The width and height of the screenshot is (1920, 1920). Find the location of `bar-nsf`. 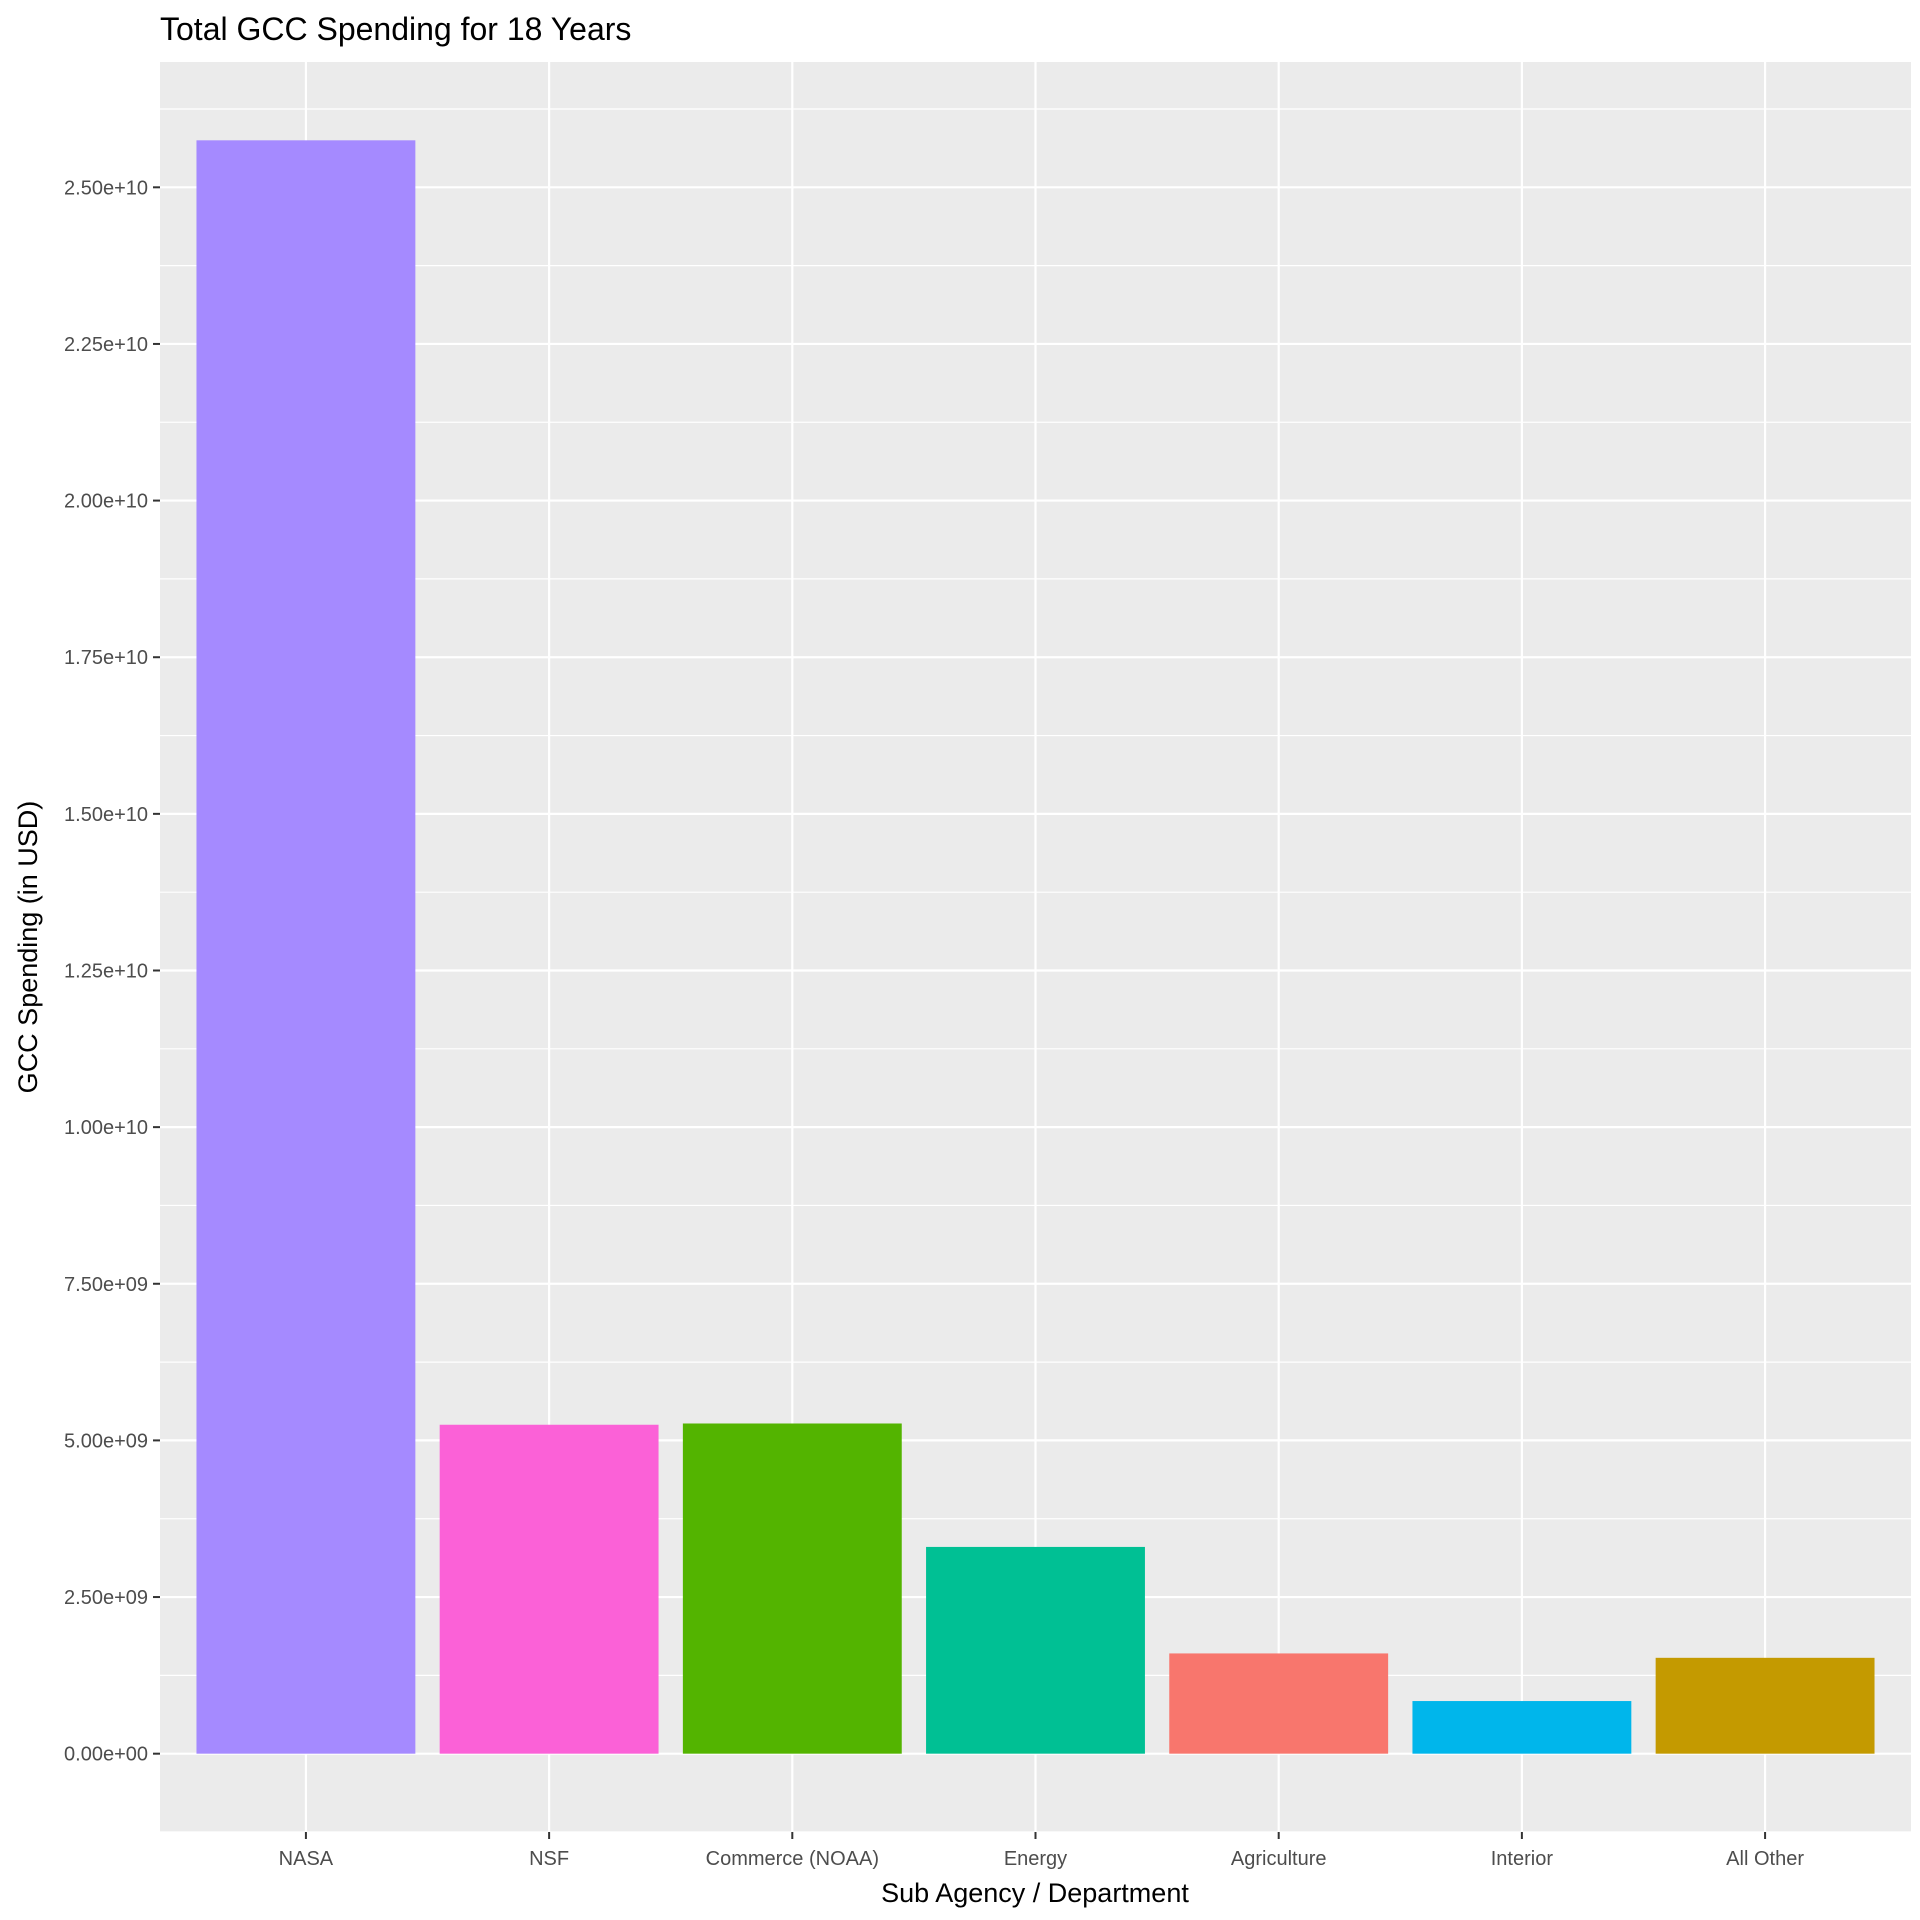

bar-nsf is located at coordinates (549, 1589).